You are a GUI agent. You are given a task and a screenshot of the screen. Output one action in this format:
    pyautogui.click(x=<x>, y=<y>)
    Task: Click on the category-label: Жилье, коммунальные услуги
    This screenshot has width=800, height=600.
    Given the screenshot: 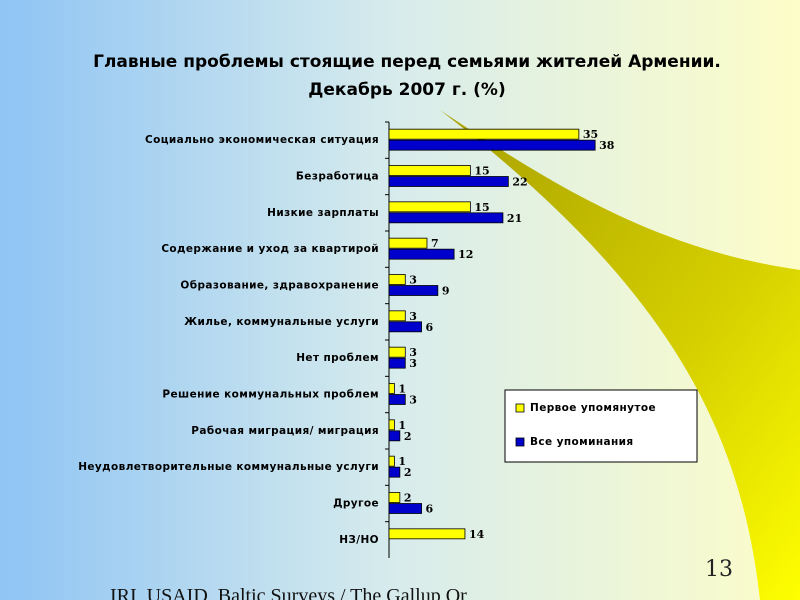 What is the action you would take?
    pyautogui.click(x=281, y=322)
    